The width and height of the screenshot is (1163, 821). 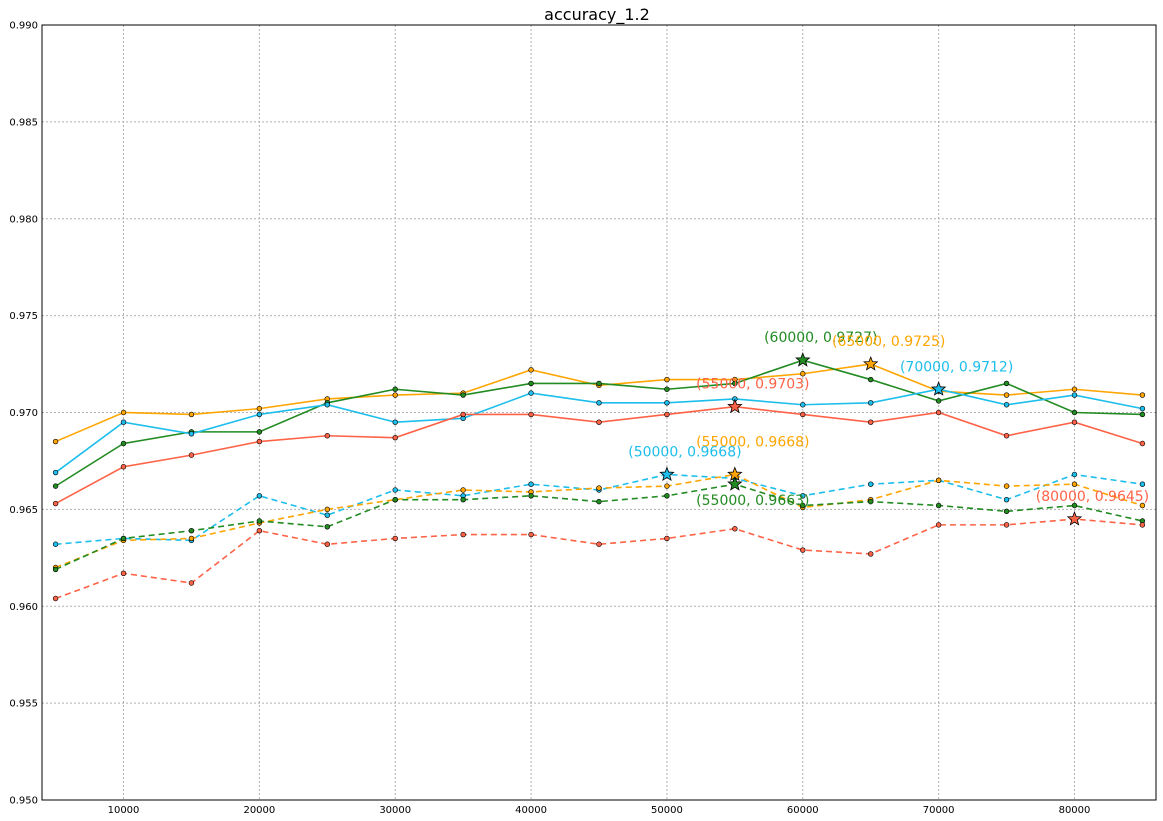 I want to click on y-tick-label: 0.990, so click(x=23, y=26).